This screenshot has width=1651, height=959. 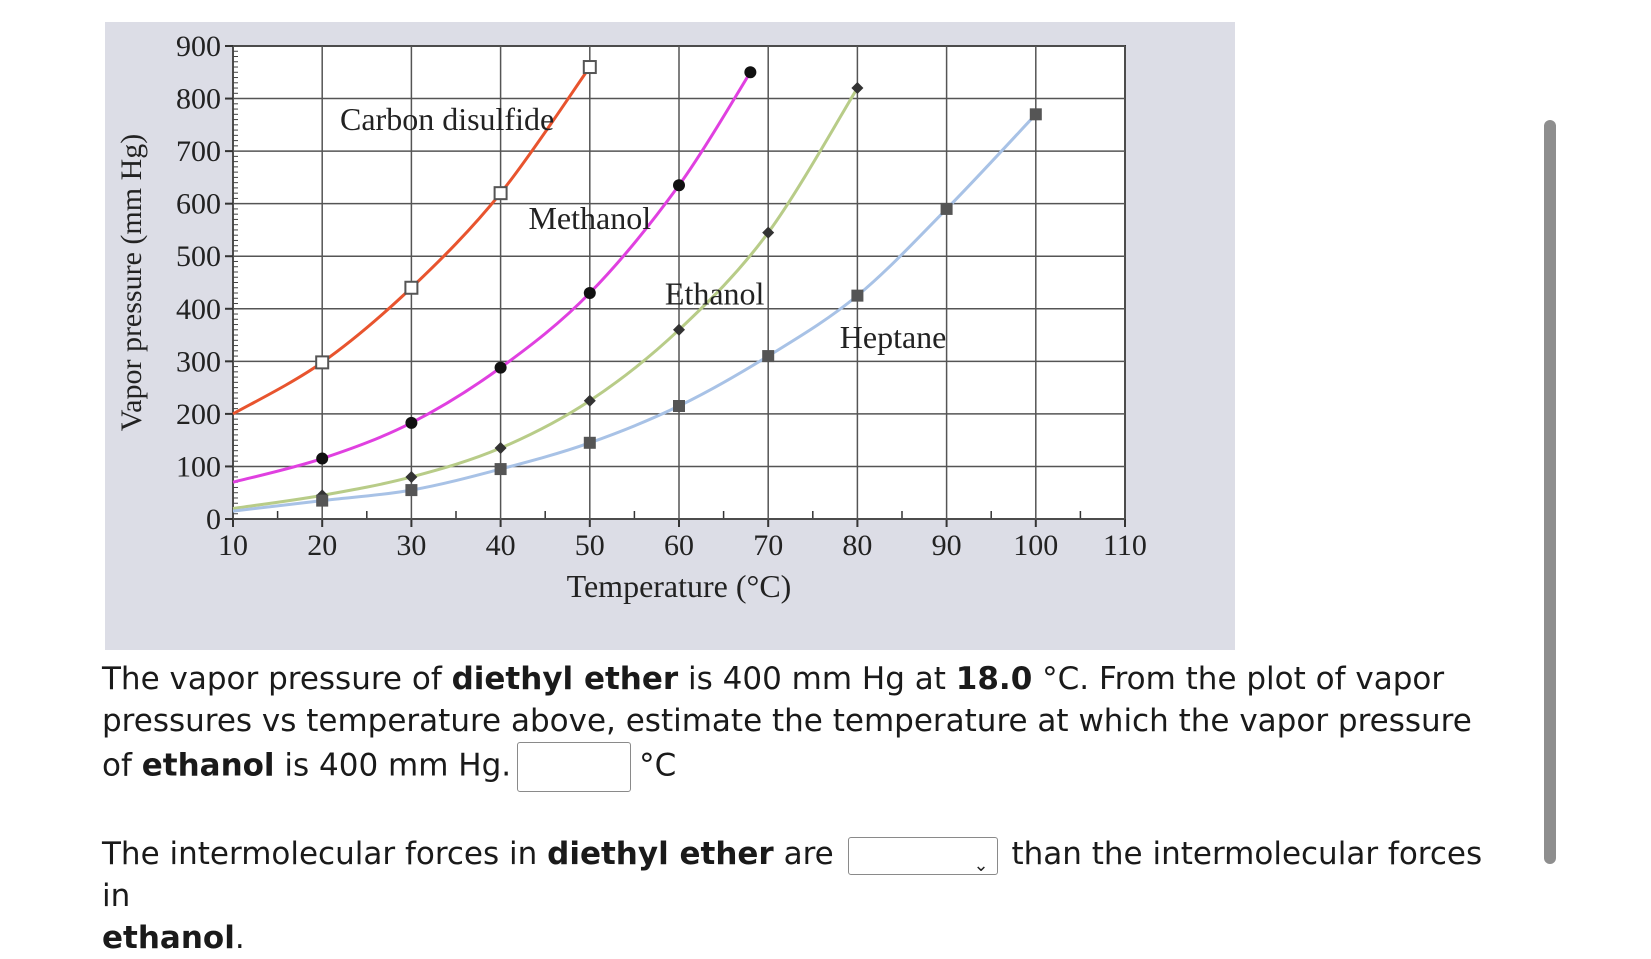 I want to click on y-tick-label: 800, so click(x=198, y=99).